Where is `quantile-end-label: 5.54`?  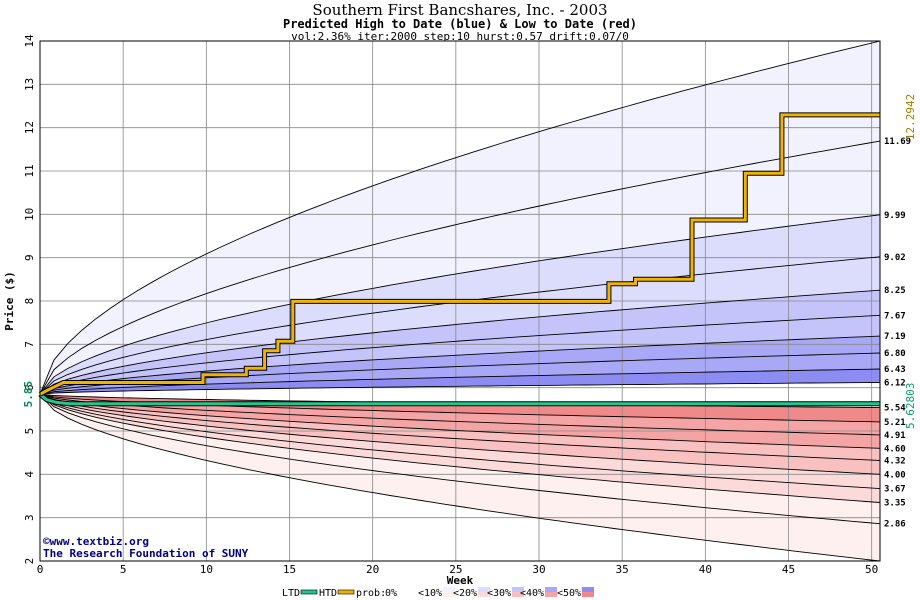
quantile-end-label: 5.54 is located at coordinates (895, 409).